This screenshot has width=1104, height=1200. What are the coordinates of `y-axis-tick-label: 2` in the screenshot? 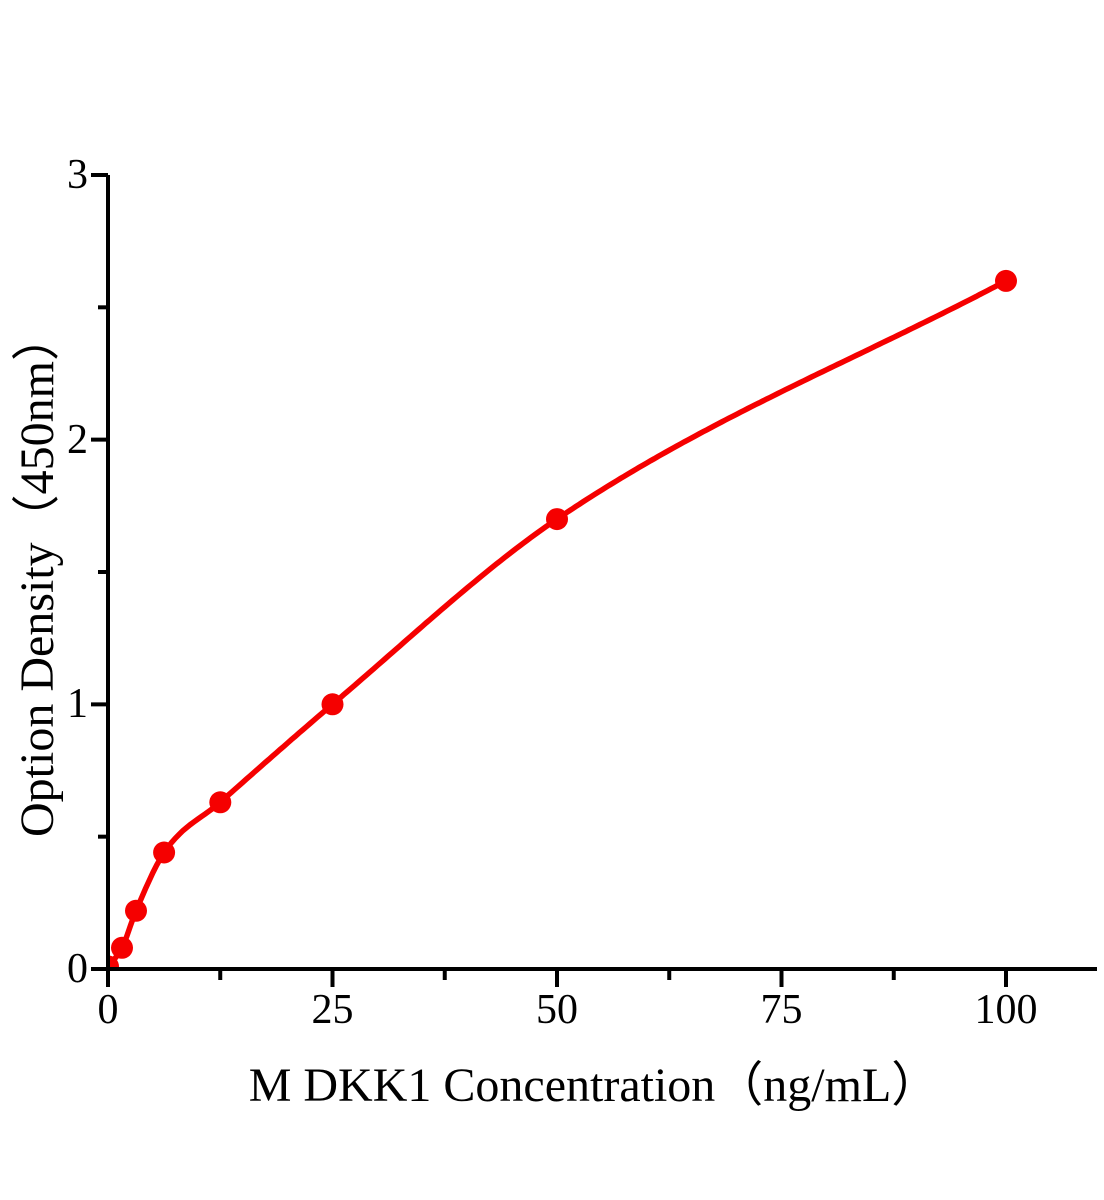 It's located at (77, 439).